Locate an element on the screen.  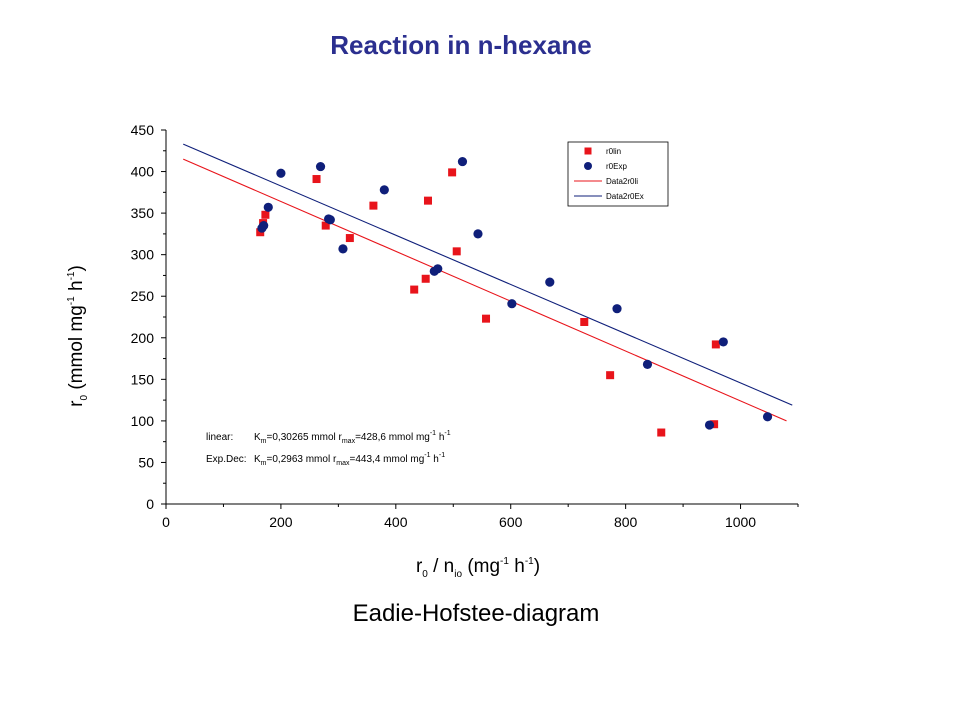
y-tick-label: 250 is located at coordinates (143, 296).